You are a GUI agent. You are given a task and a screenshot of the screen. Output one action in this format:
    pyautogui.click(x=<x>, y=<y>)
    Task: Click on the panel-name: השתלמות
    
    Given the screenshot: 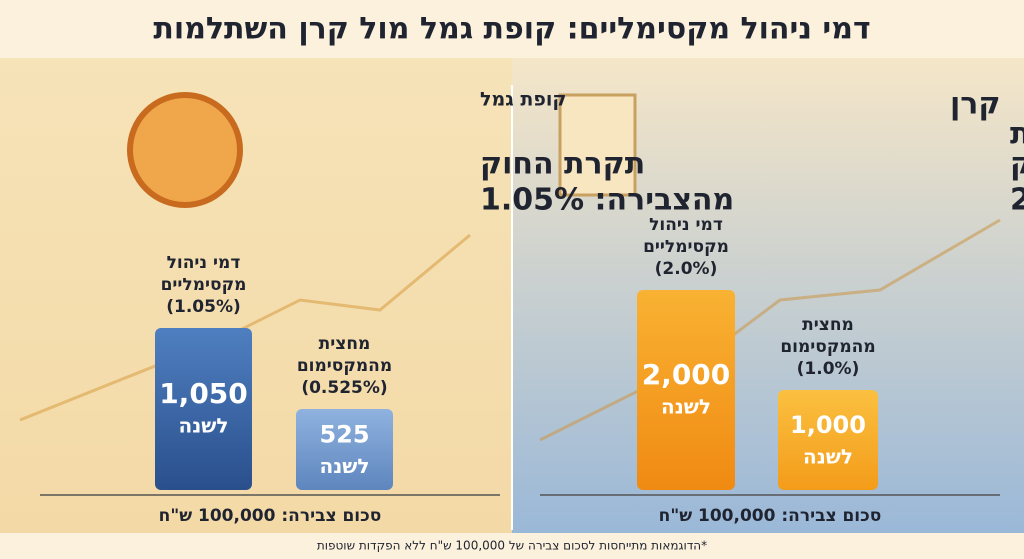 What is the action you would take?
    pyautogui.click(x=1017, y=134)
    